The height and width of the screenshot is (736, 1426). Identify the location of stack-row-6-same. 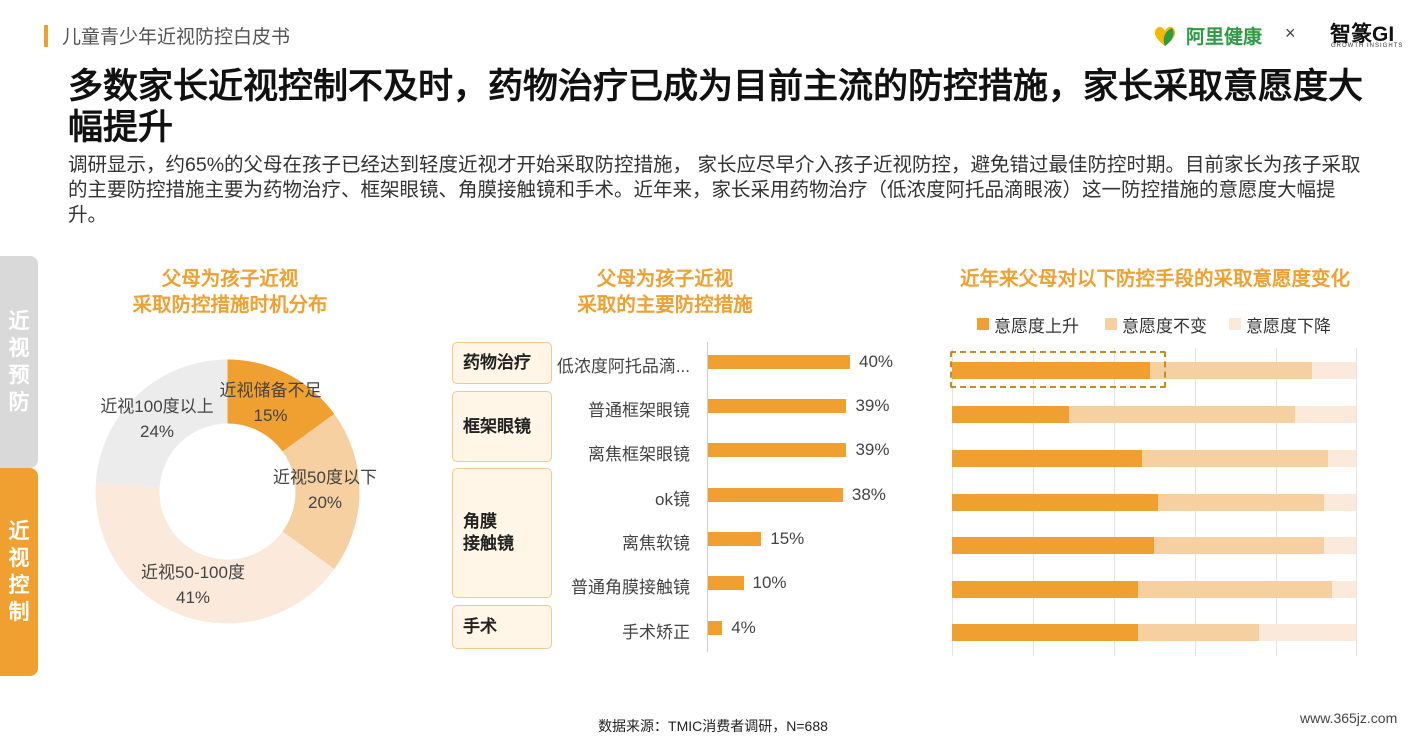
(1198, 632).